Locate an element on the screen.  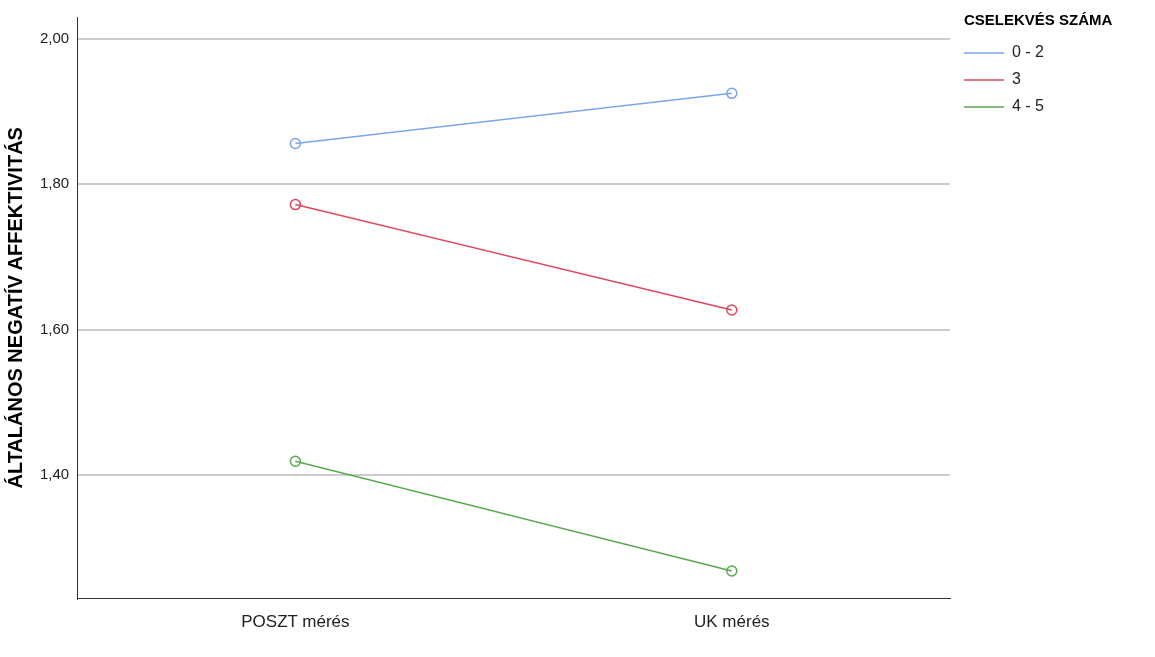
x-tick-label: UK mérés is located at coordinates (732, 622).